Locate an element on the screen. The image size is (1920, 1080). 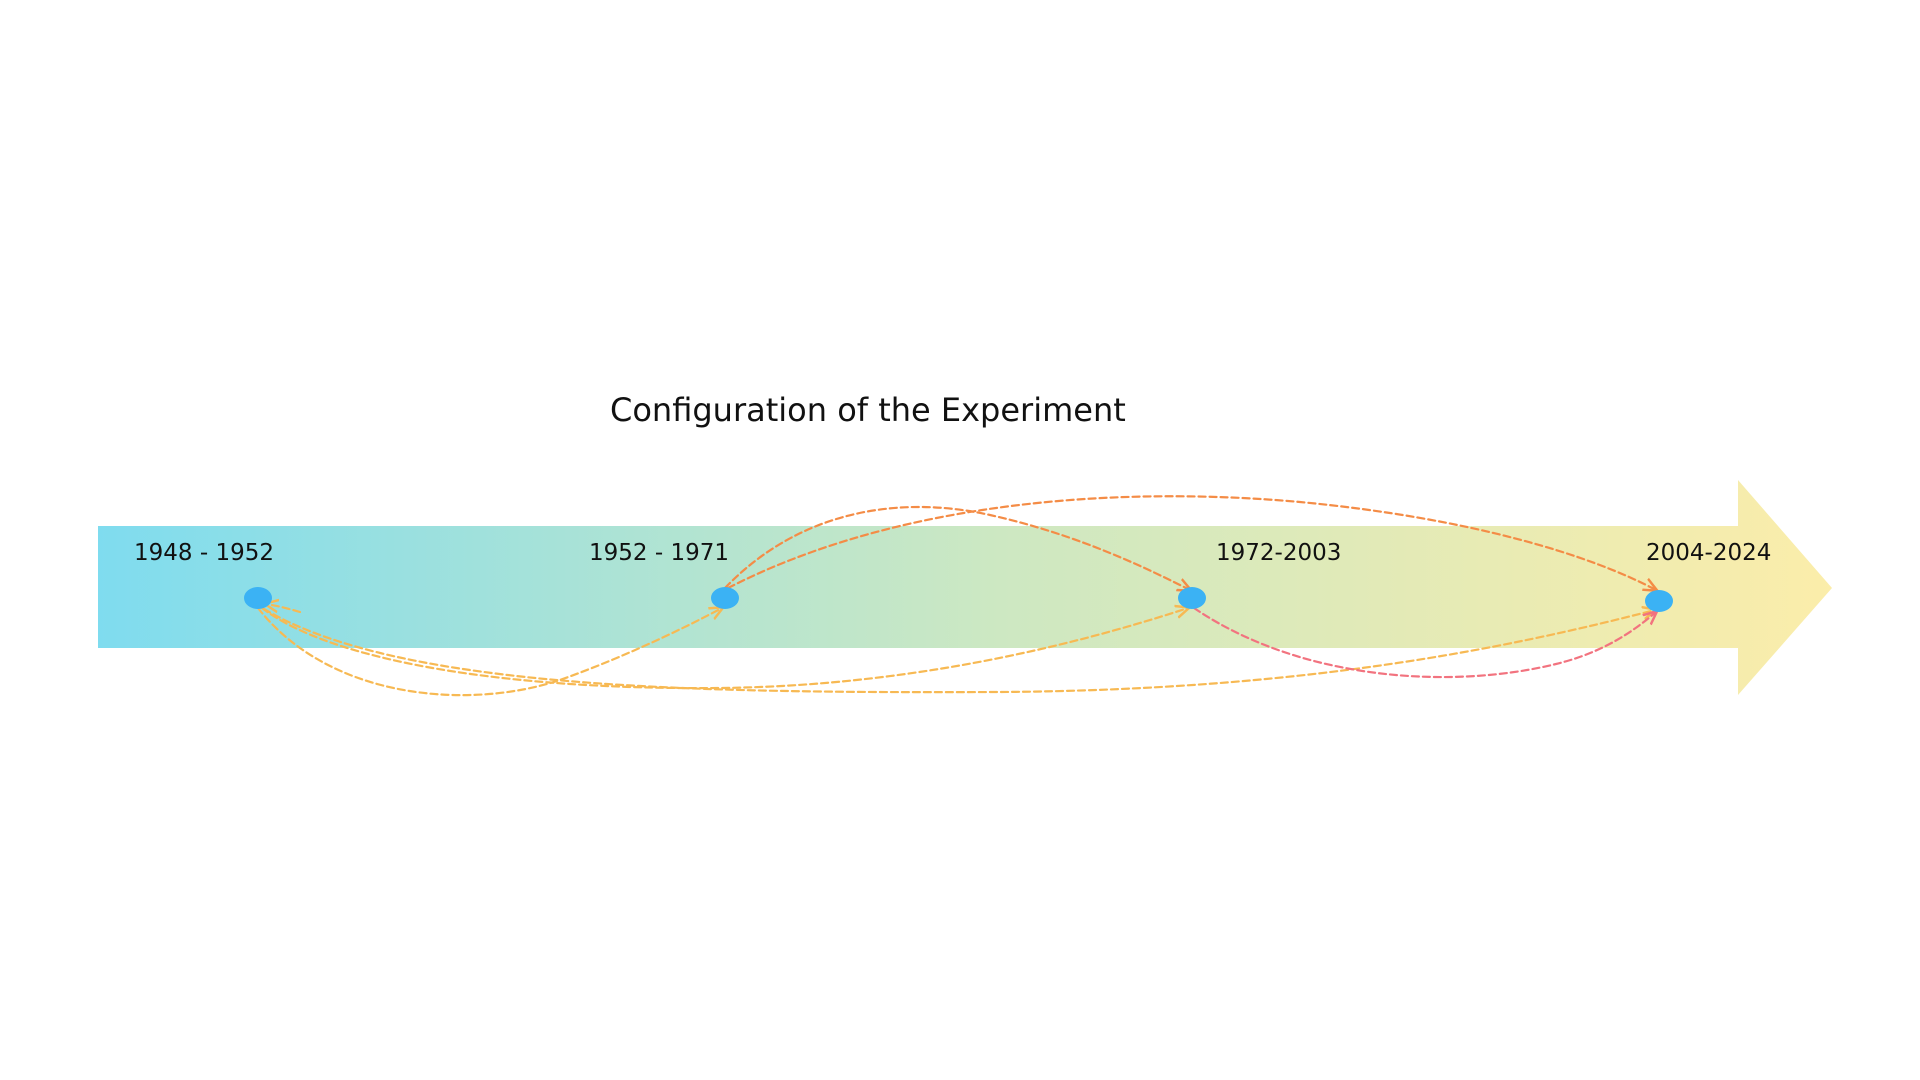
period-label-2: 1952 - 1971 is located at coordinates (659, 553).